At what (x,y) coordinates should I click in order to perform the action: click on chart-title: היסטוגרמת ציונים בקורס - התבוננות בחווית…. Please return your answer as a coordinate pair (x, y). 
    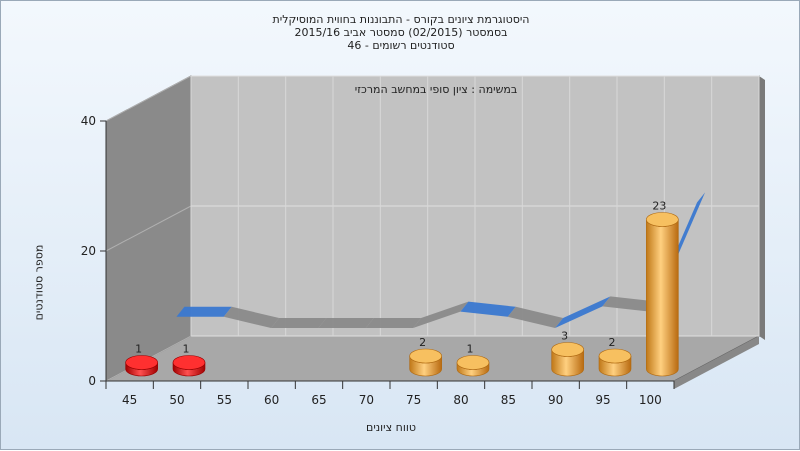
    Looking at the image, I should click on (401, 19).